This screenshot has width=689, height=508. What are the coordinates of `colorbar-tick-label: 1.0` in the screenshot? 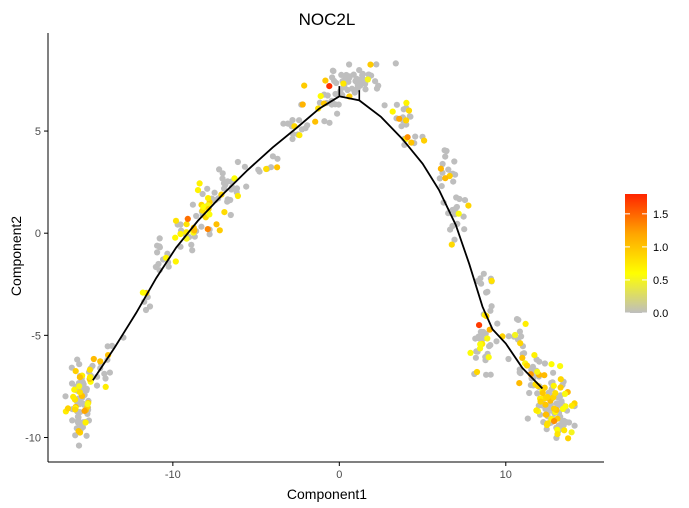 It's located at (660, 248).